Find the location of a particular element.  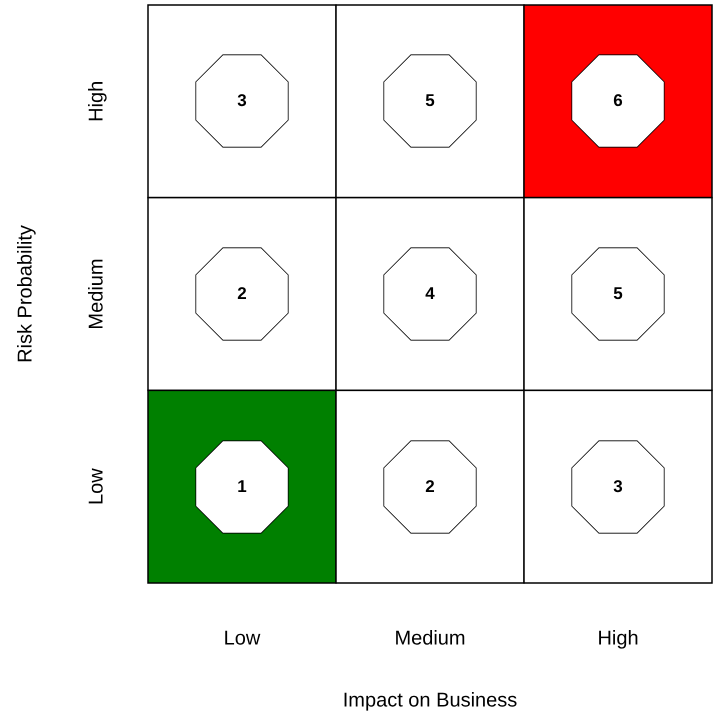

y-axis-title: Risk Probability is located at coordinates (25, 294).